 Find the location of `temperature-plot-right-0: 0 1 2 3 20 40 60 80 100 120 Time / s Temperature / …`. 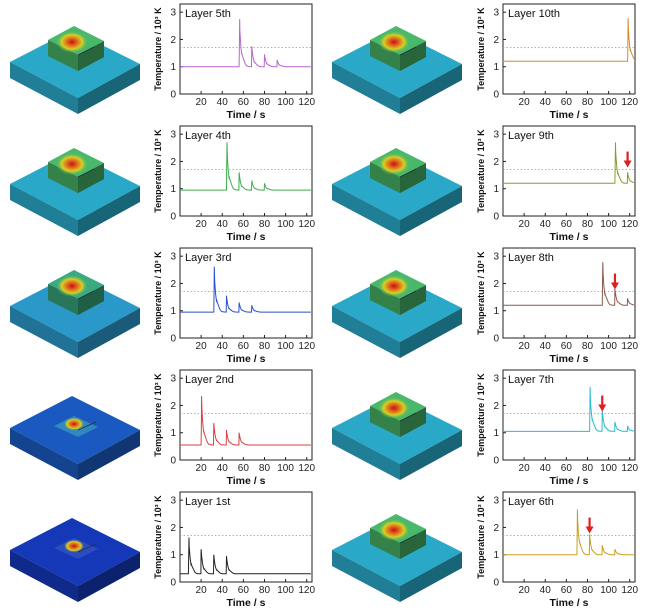

temperature-plot-right-0: 0 1 2 3 20 40 60 80 100 120 Time / s Temperature / … is located at coordinates (555, 63).